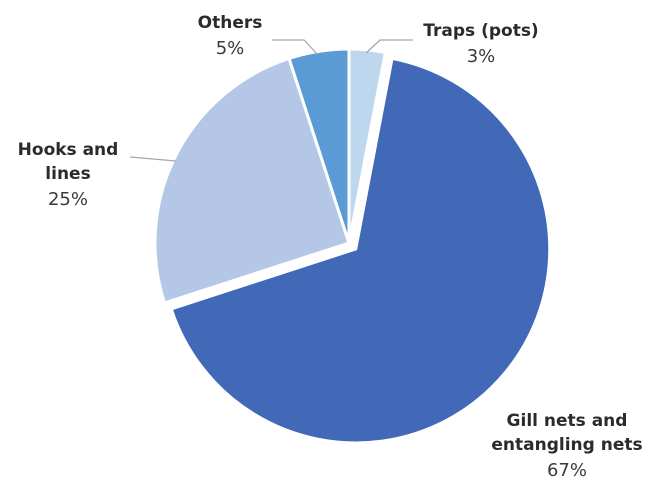  What do you see at coordinates (295, 47) in the screenshot?
I see `leader-line-others` at bounding box center [295, 47].